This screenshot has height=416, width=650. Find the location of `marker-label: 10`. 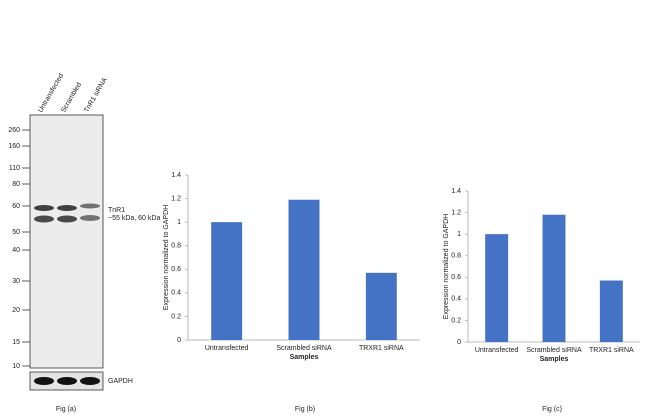

marker-label: 10 is located at coordinates (16, 366).